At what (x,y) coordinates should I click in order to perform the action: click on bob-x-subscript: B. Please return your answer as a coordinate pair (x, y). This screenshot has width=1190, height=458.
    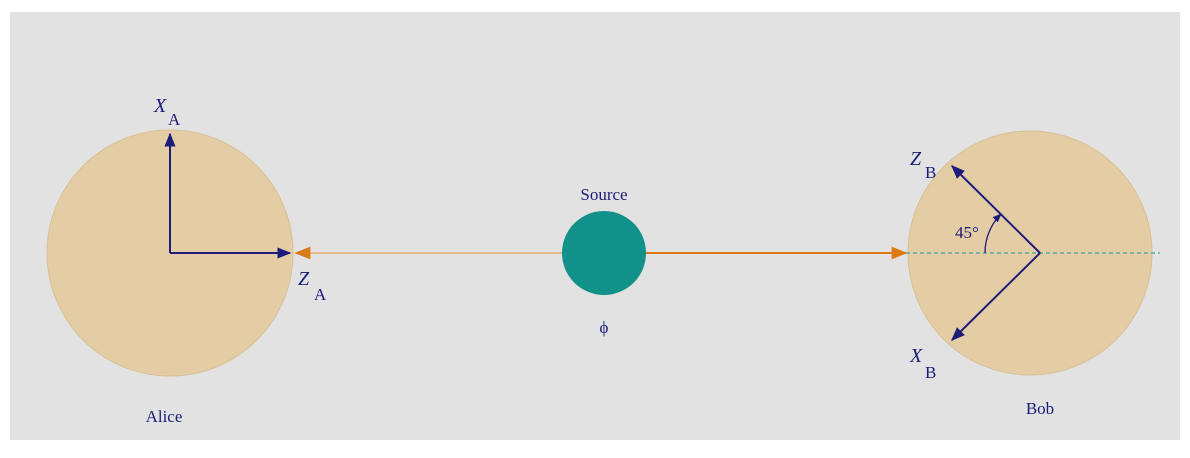
    Looking at the image, I should click on (930, 372).